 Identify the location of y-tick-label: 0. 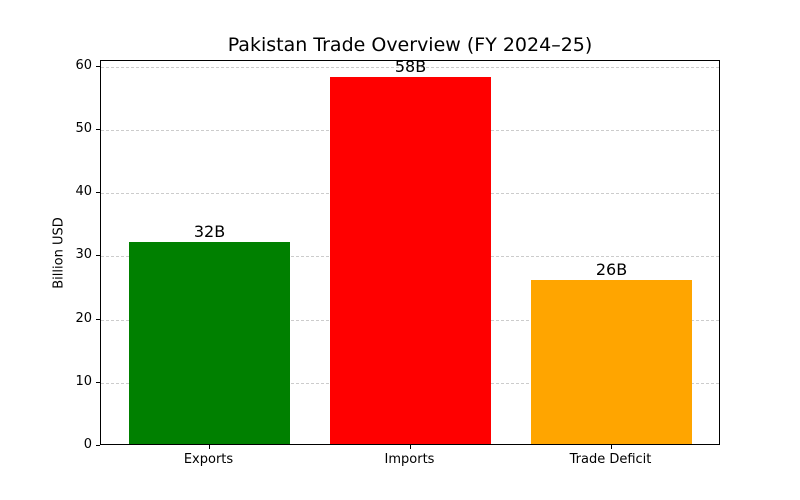
(87, 444).